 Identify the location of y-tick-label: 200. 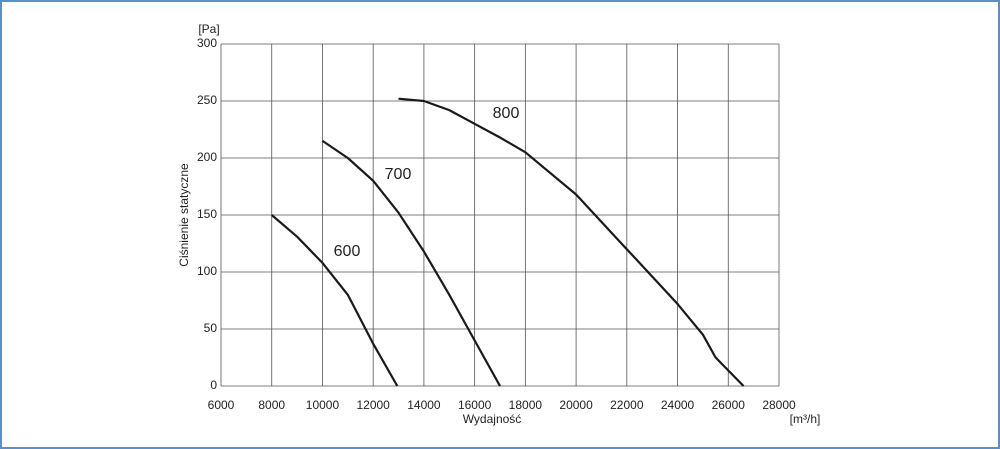
(207, 157).